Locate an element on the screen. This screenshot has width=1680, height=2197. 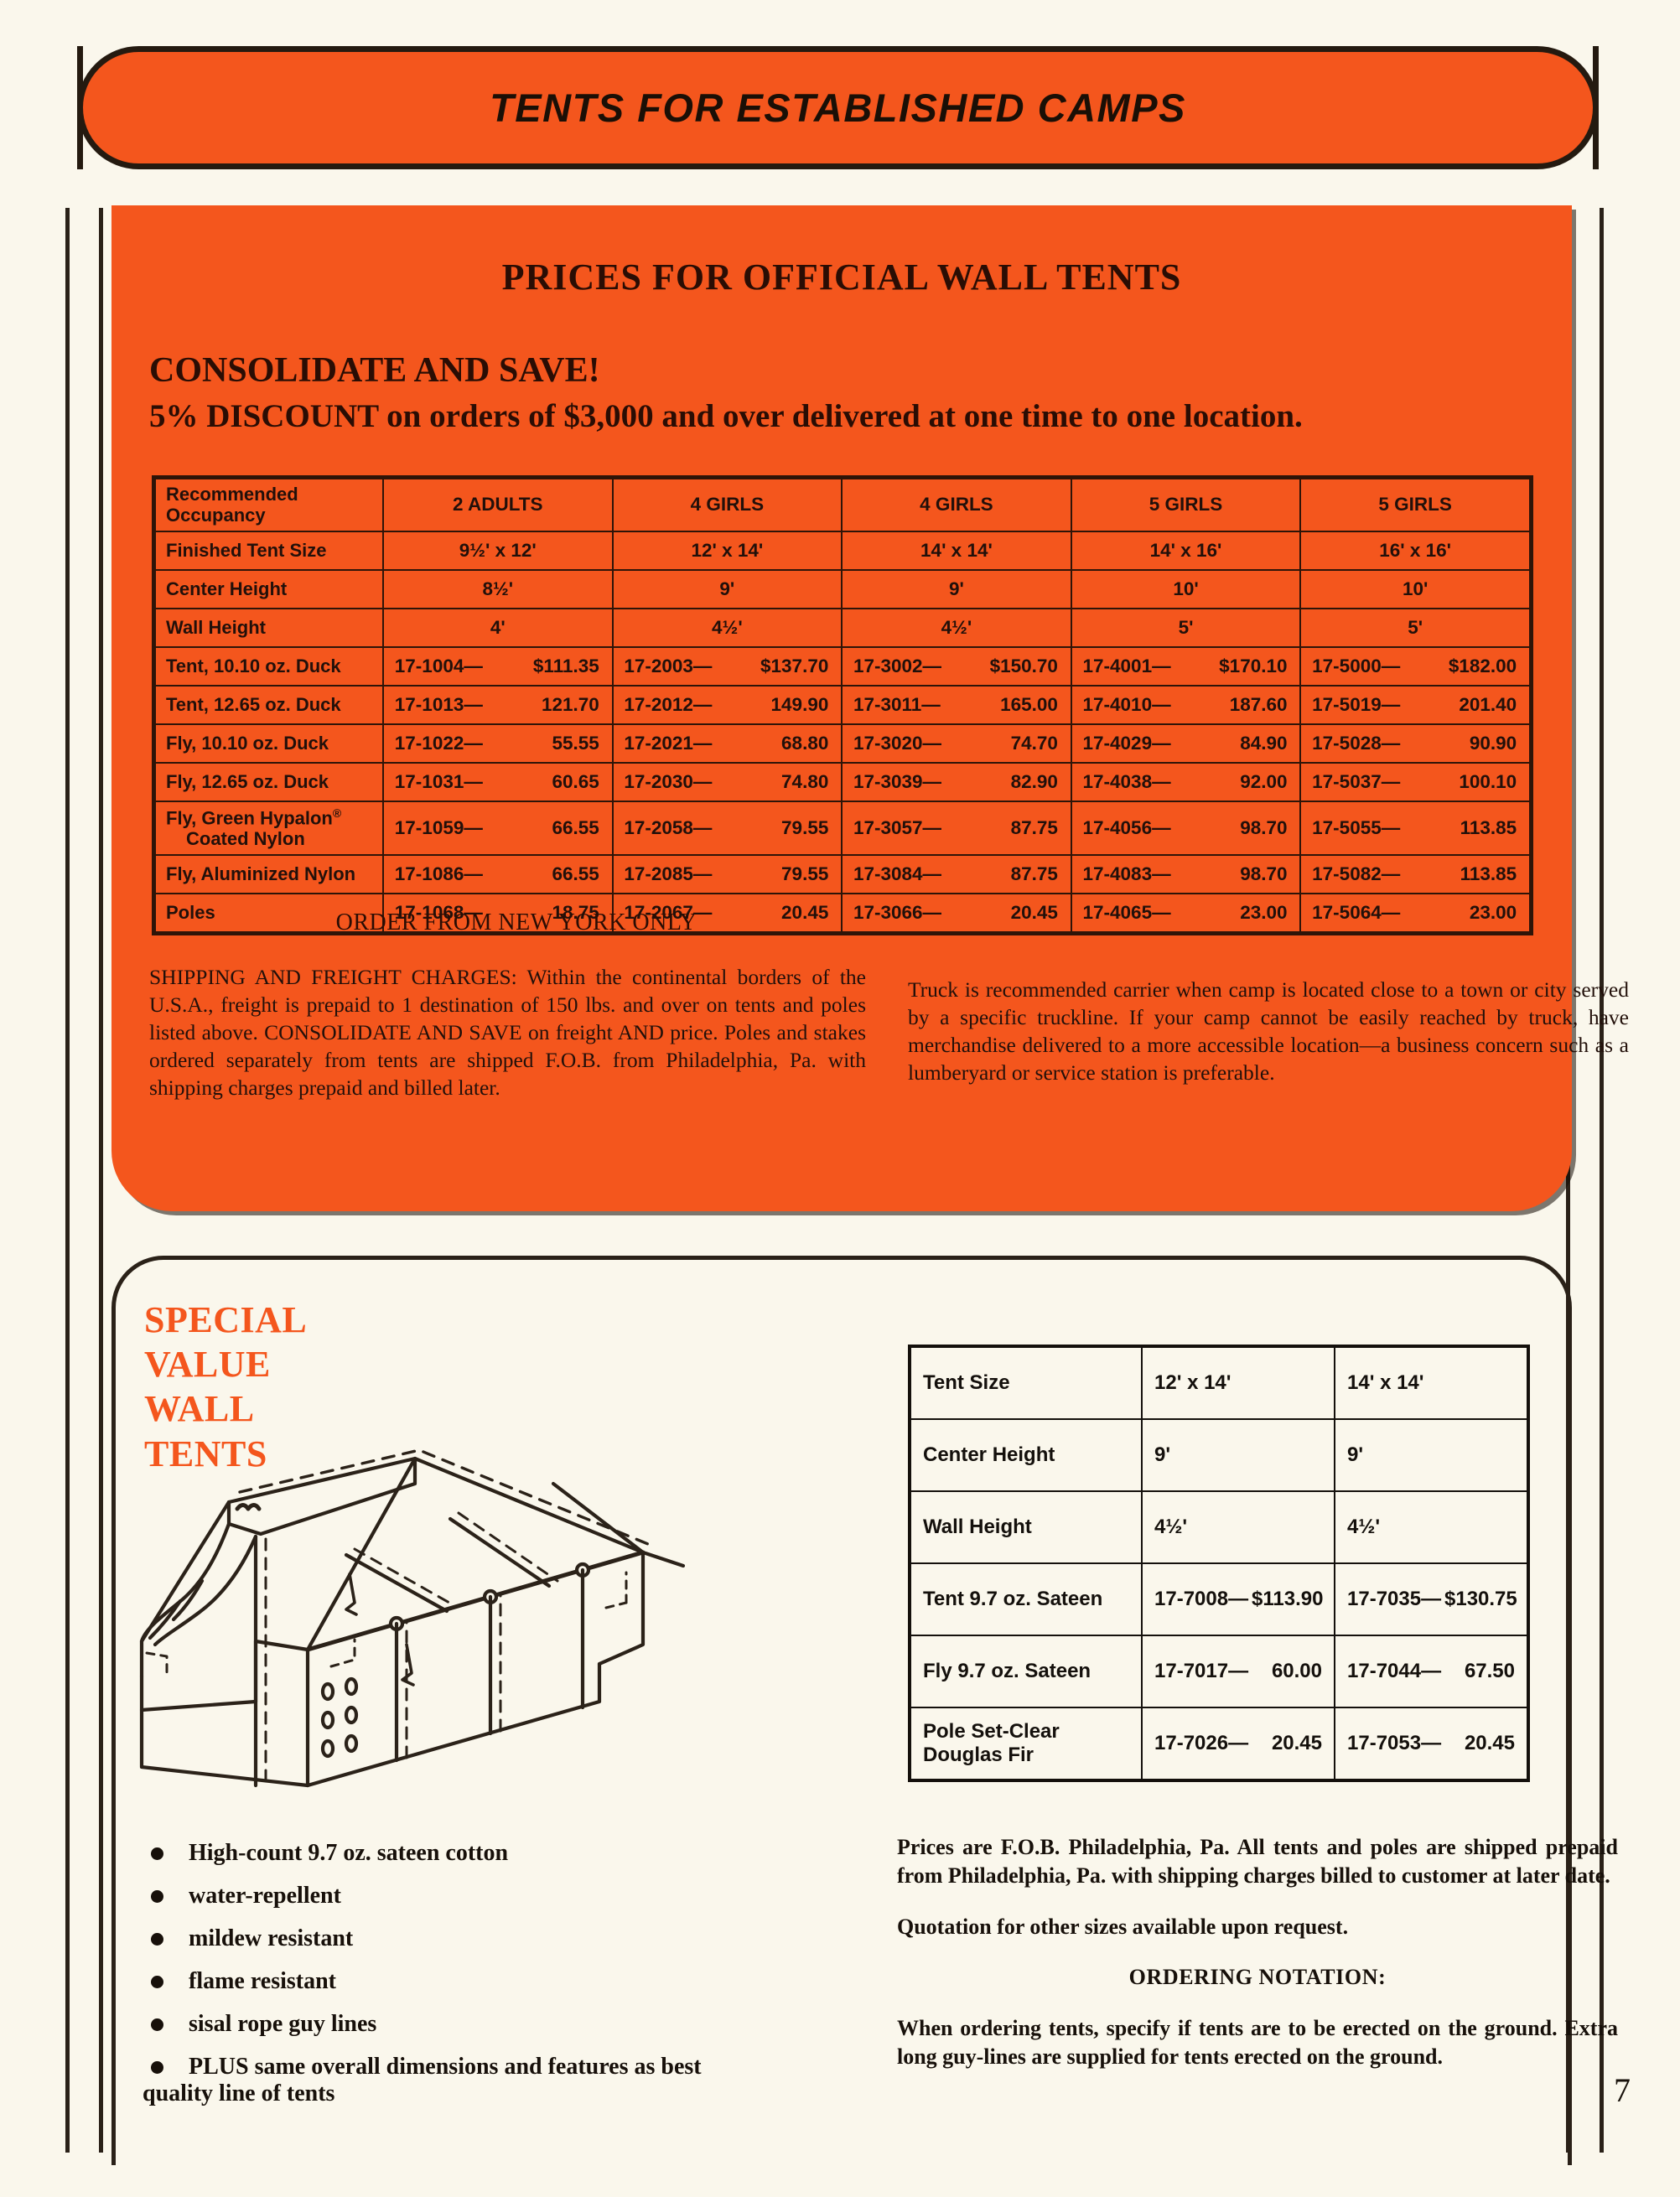
sv-row-tent-size: Tent Size 12' x 14' 14' x 14' is located at coordinates (1219, 1382).